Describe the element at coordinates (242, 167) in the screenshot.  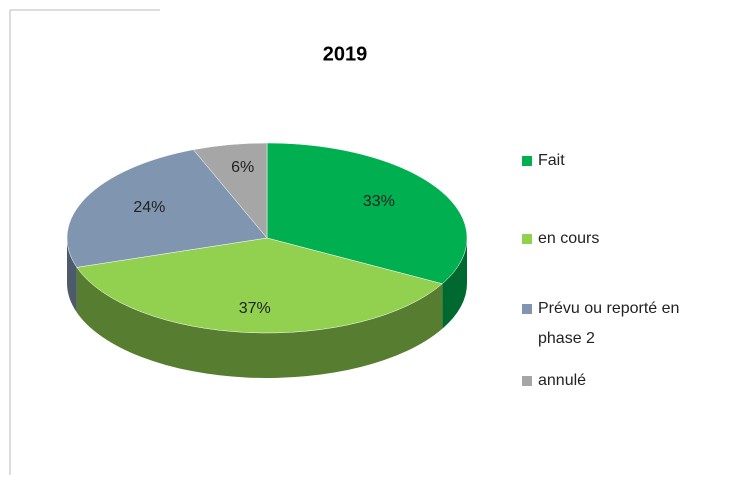
I see `data-label: 6%` at that location.